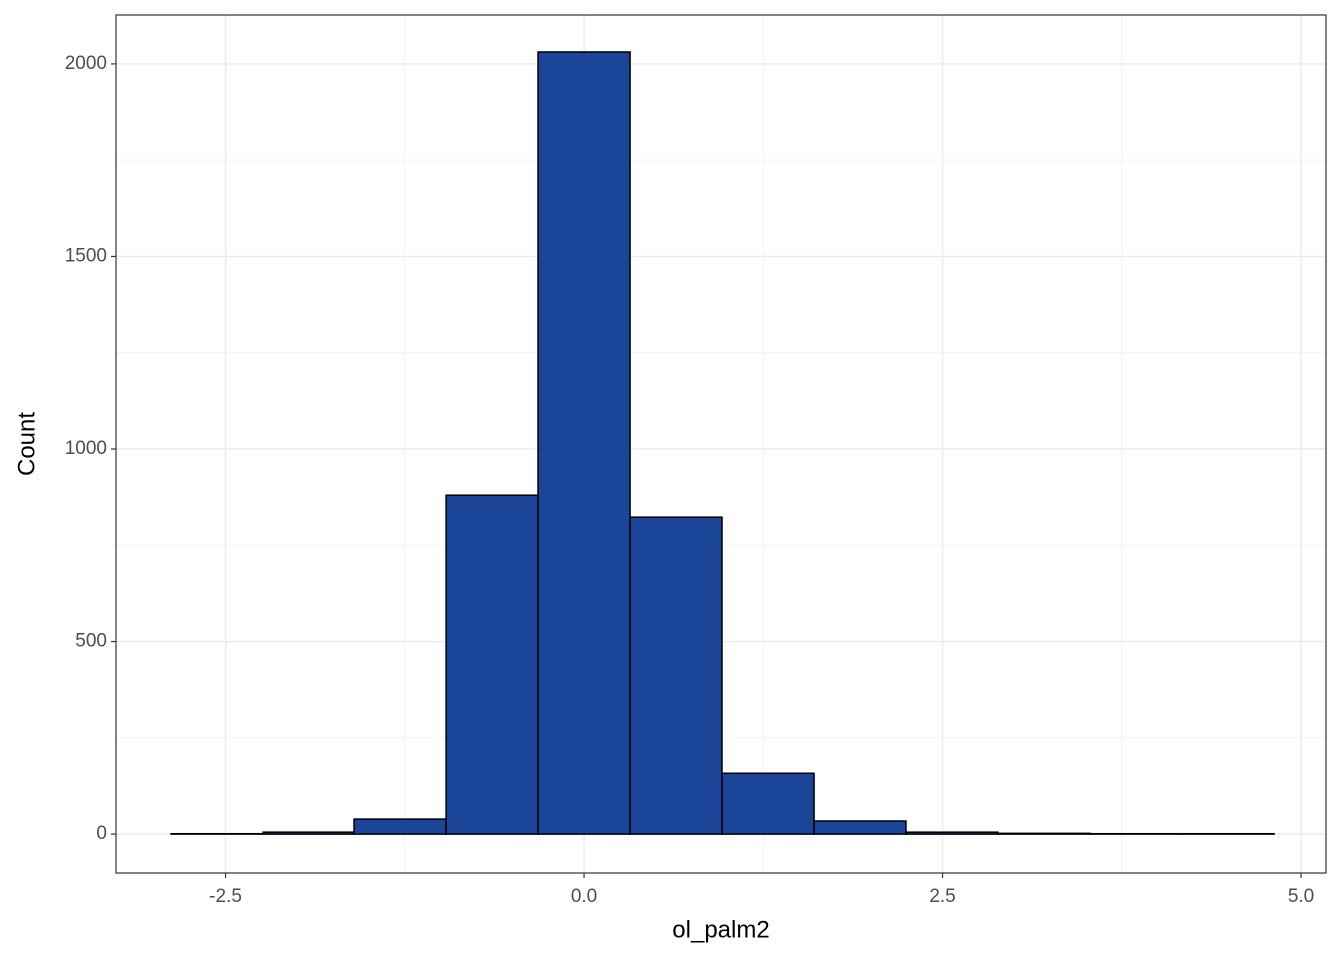 Image resolution: width=1344 pixels, height=960 pixels. Describe the element at coordinates (584, 896) in the screenshot. I see `x-tick-label: 0.0` at that location.